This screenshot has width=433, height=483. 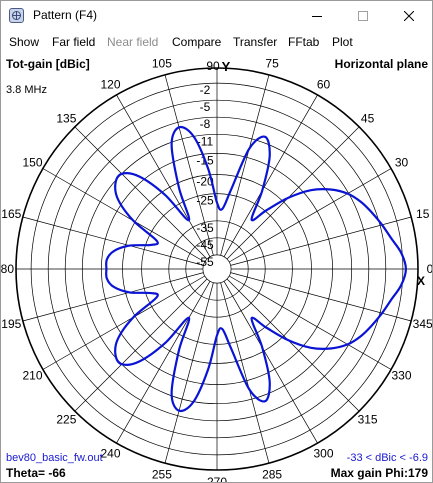 I want to click on angle-label-30: 30, so click(x=402, y=163).